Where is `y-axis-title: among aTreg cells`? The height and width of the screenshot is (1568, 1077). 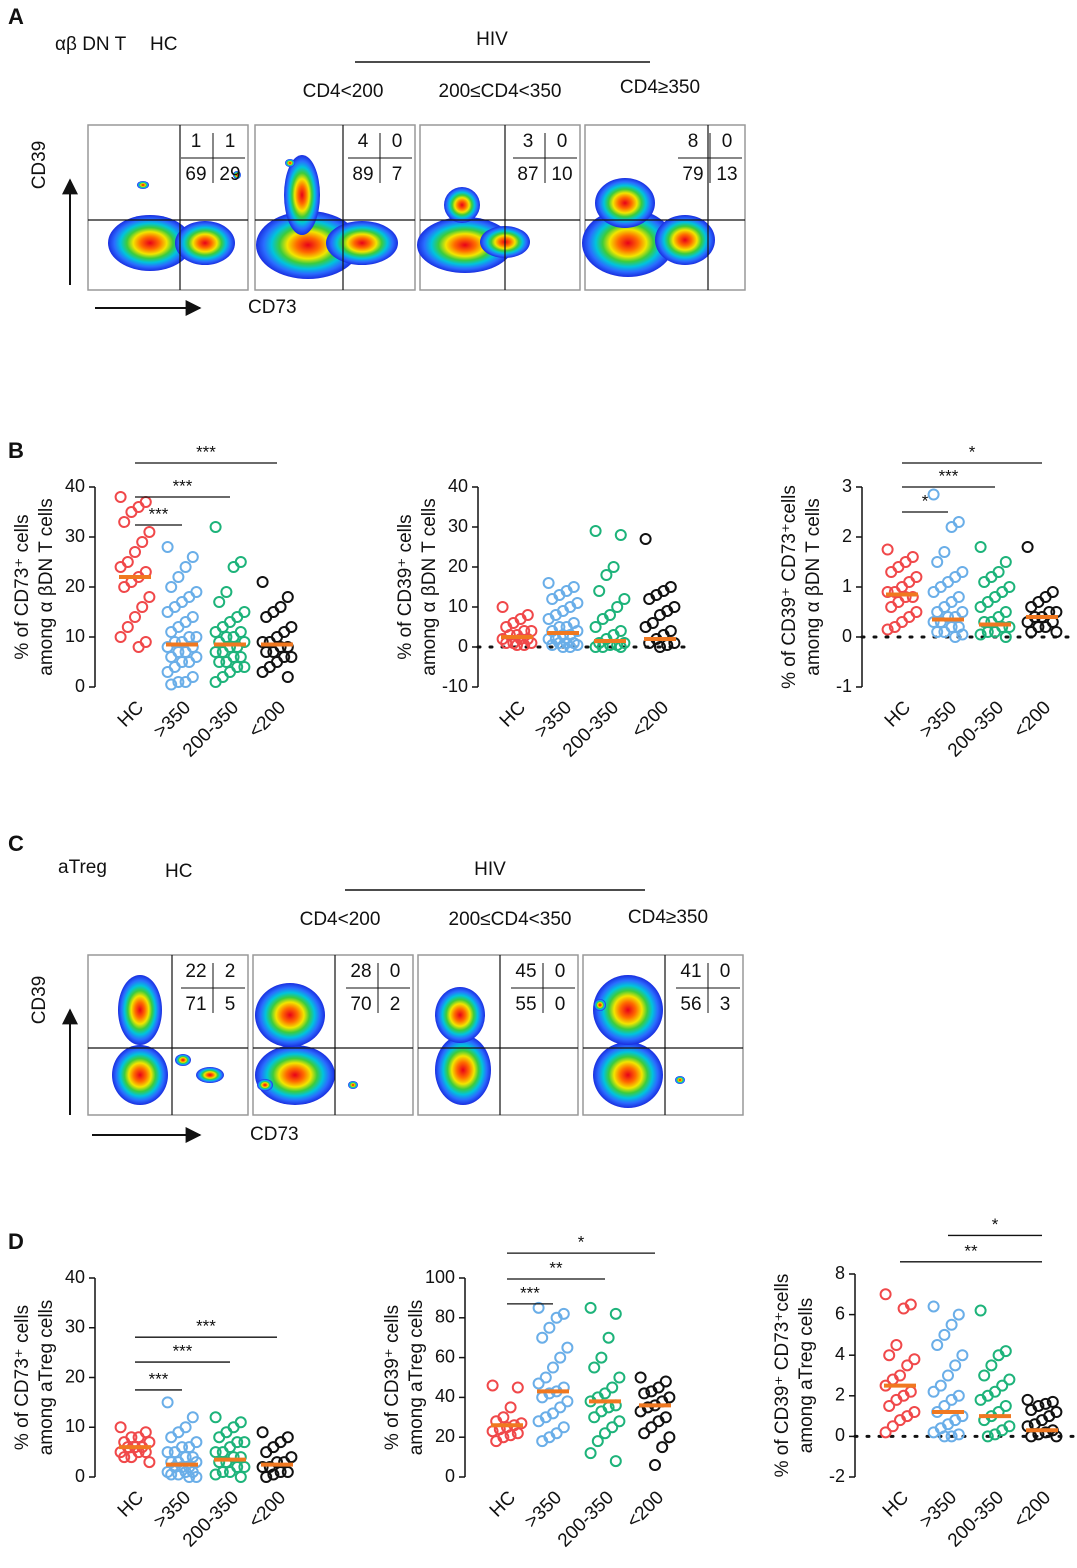
y-axis-title: among aTreg cells is located at coordinates (806, 1376).